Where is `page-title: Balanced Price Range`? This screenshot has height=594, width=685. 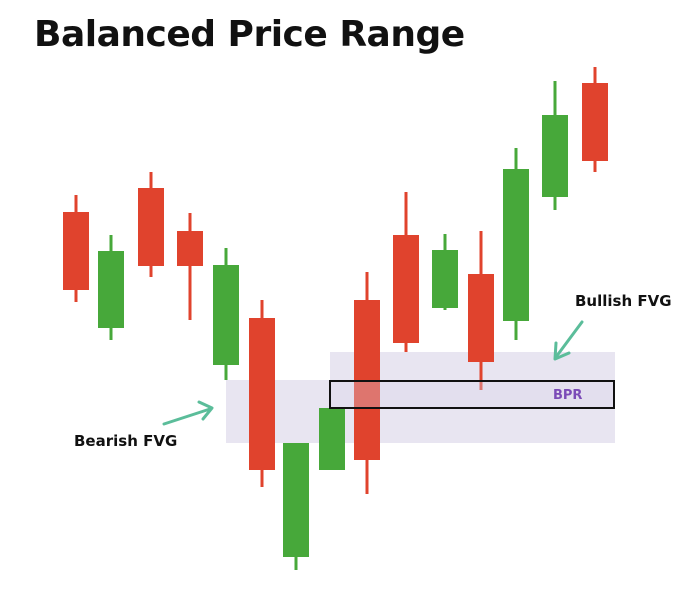
page-title: Balanced Price Range is located at coordinates (249, 34).